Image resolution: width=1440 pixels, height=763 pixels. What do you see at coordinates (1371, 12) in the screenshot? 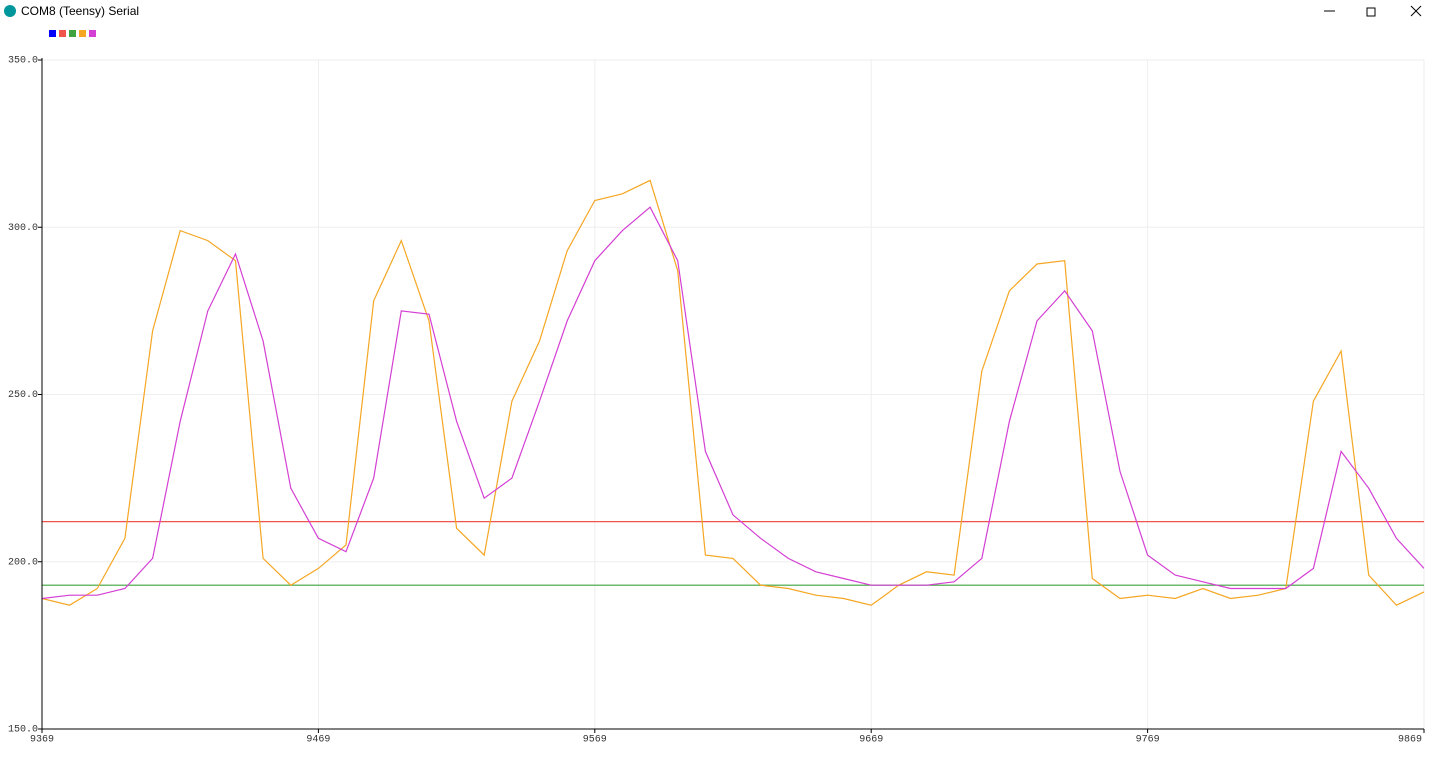
I see `restore-button` at bounding box center [1371, 12].